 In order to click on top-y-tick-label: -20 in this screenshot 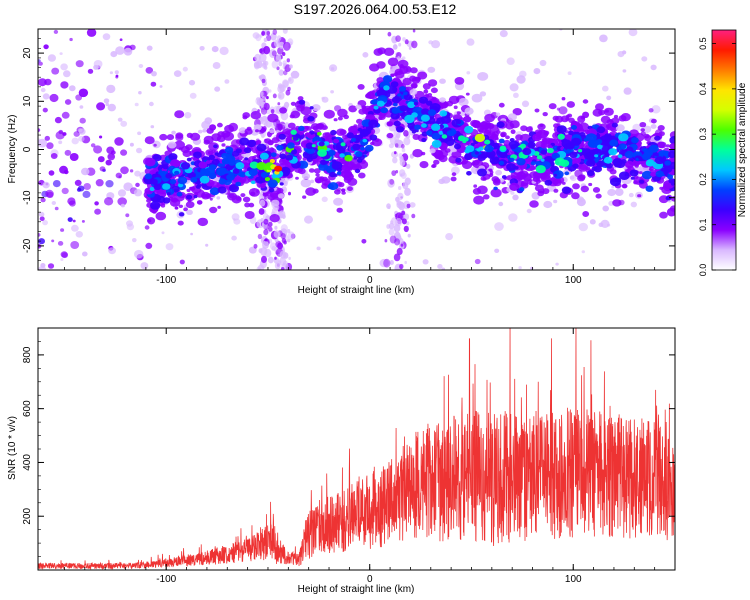, I will do `click(27, 245)`.